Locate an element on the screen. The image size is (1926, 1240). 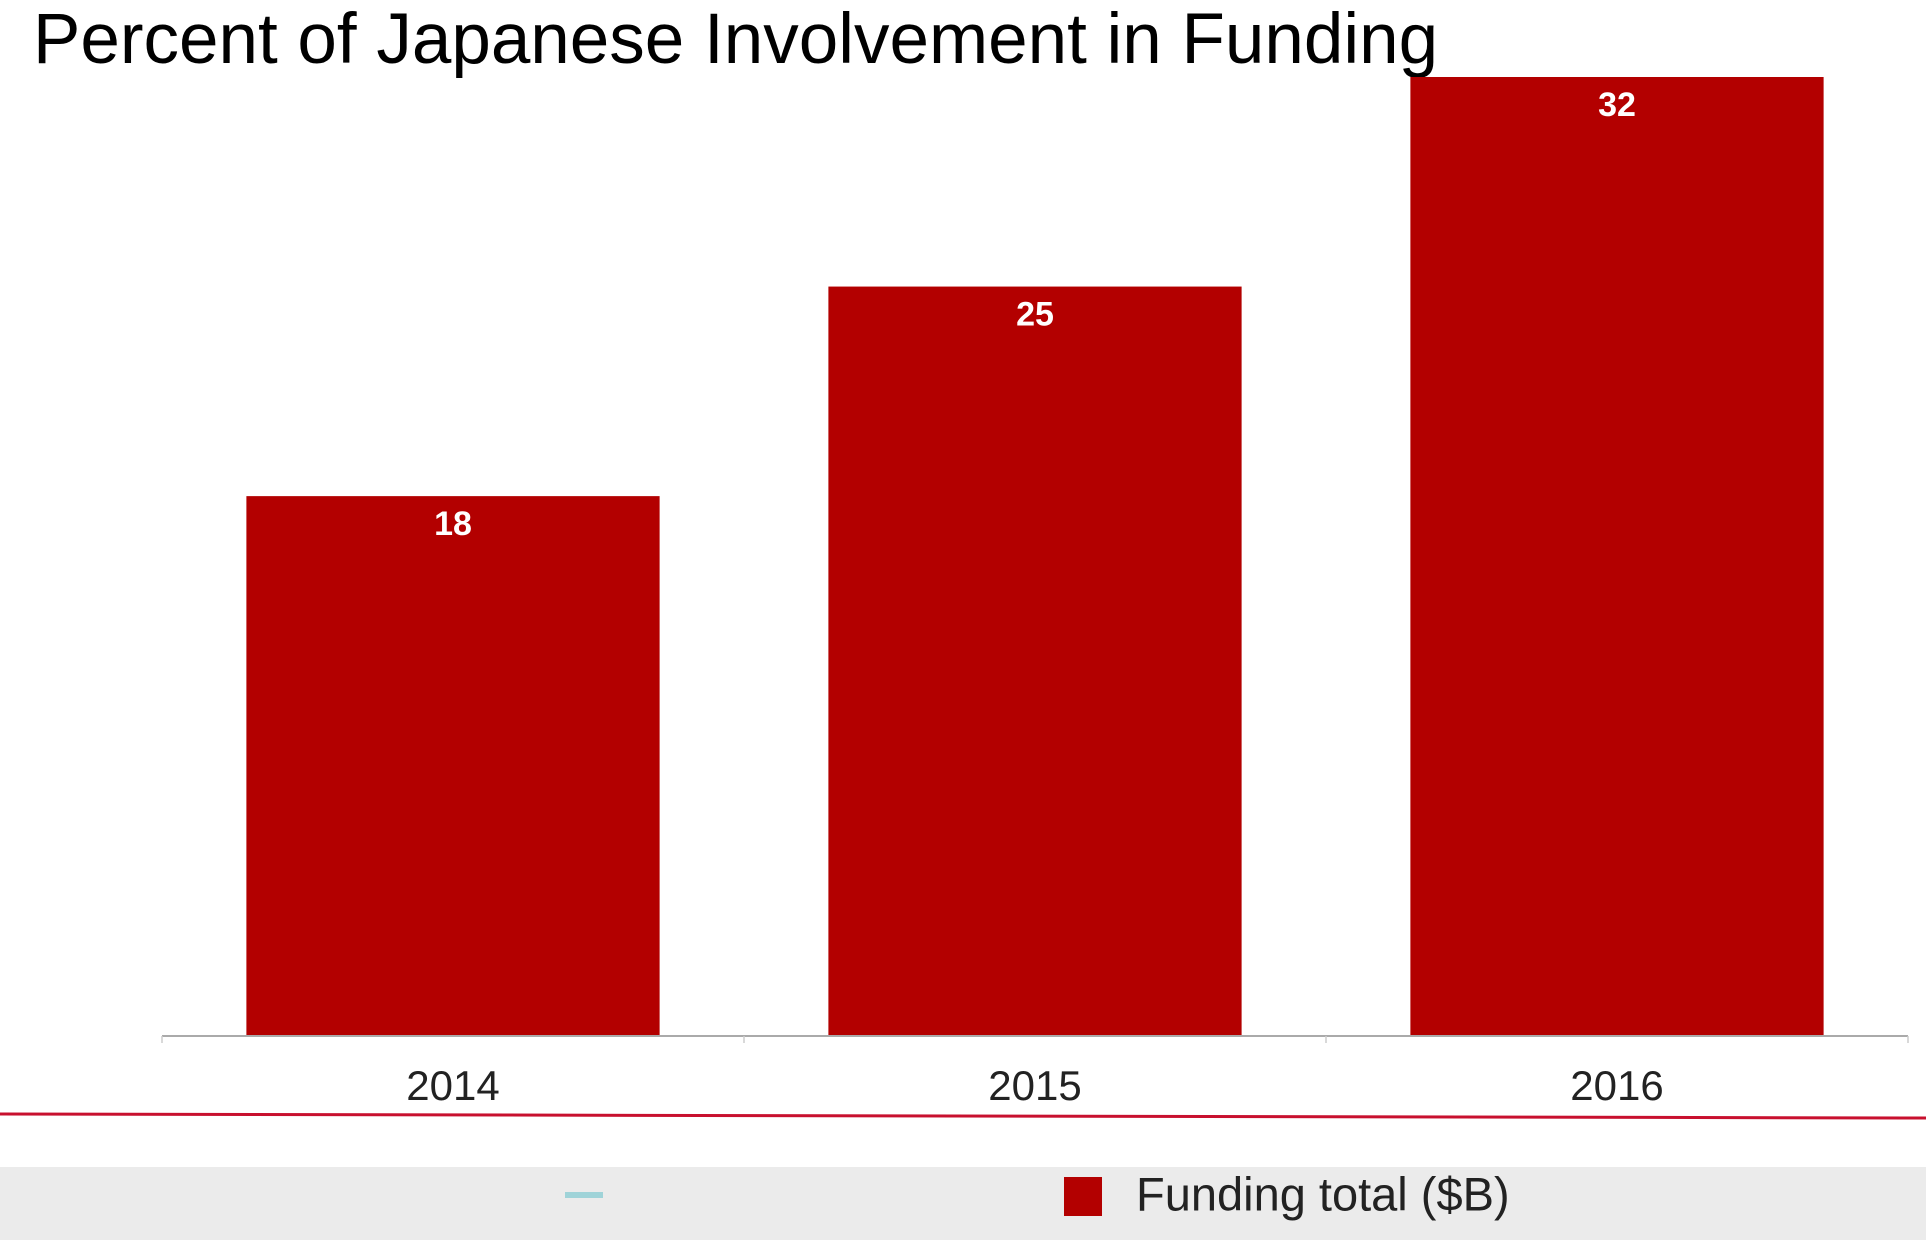
legend-band is located at coordinates (963, 1203).